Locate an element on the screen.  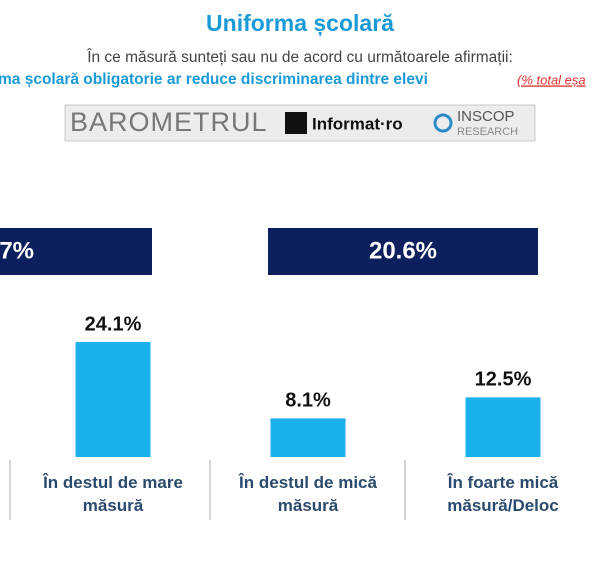
chart-title: Uniforma școlară is located at coordinates (300, 23).